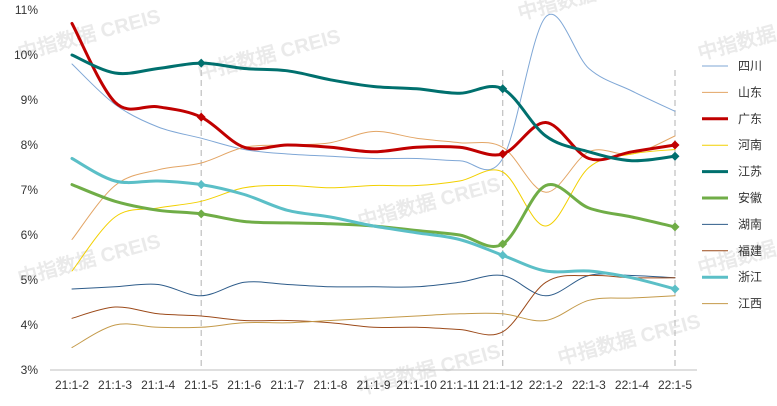 The height and width of the screenshot is (406, 777). What do you see at coordinates (750, 172) in the screenshot?
I see `legend-label-4: 江苏` at bounding box center [750, 172].